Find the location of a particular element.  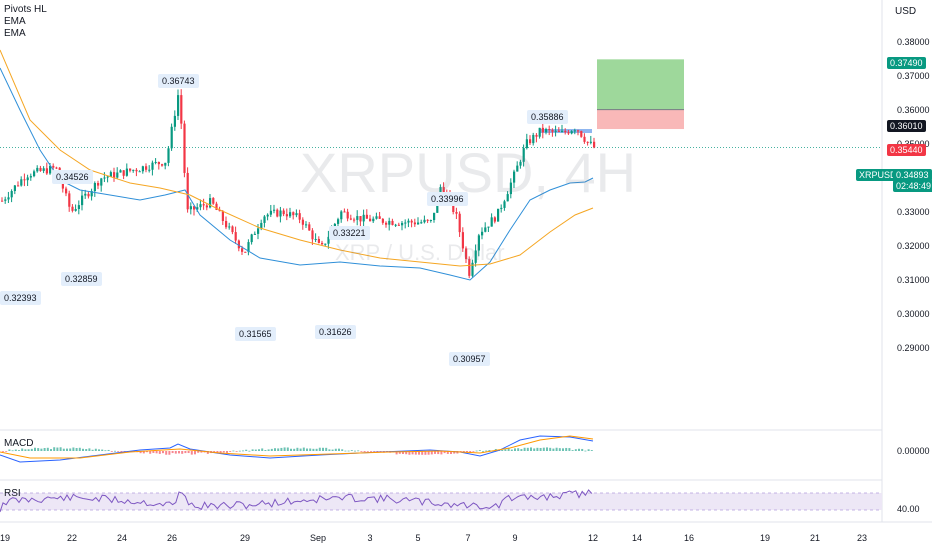

current-symbol-tag: XRPUSD is located at coordinates (878, 175).